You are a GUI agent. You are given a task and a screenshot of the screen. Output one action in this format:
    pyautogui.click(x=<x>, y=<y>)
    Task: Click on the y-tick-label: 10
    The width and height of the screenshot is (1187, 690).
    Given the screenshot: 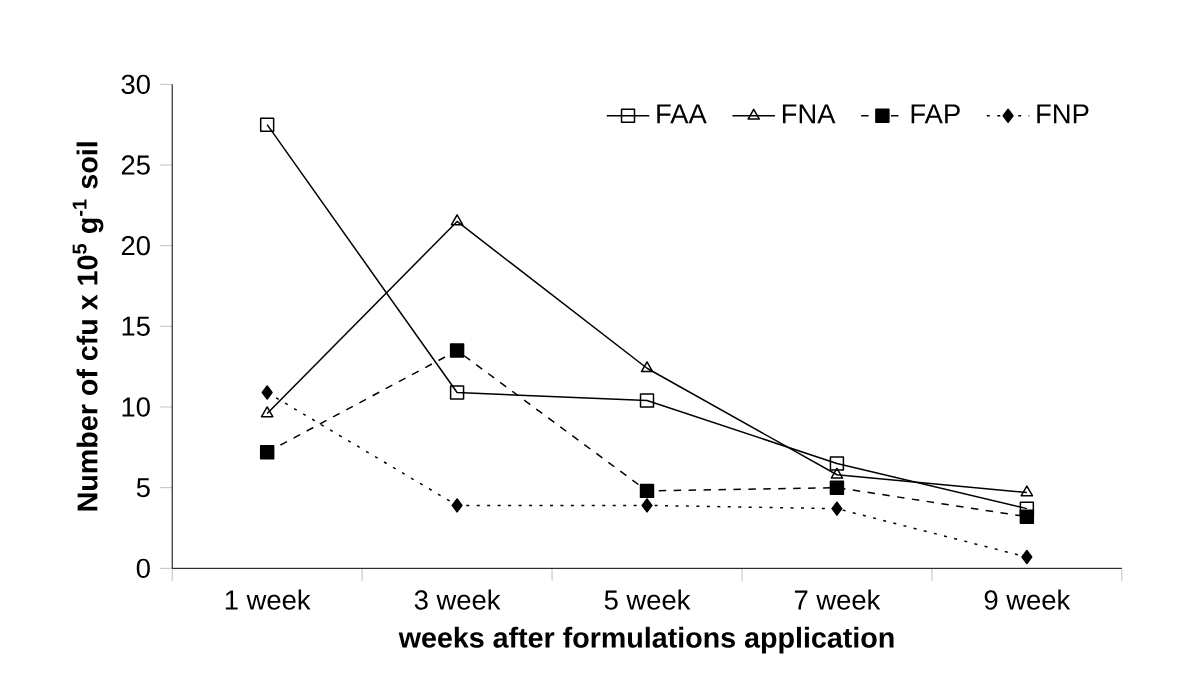 What is the action you would take?
    pyautogui.click(x=136, y=407)
    